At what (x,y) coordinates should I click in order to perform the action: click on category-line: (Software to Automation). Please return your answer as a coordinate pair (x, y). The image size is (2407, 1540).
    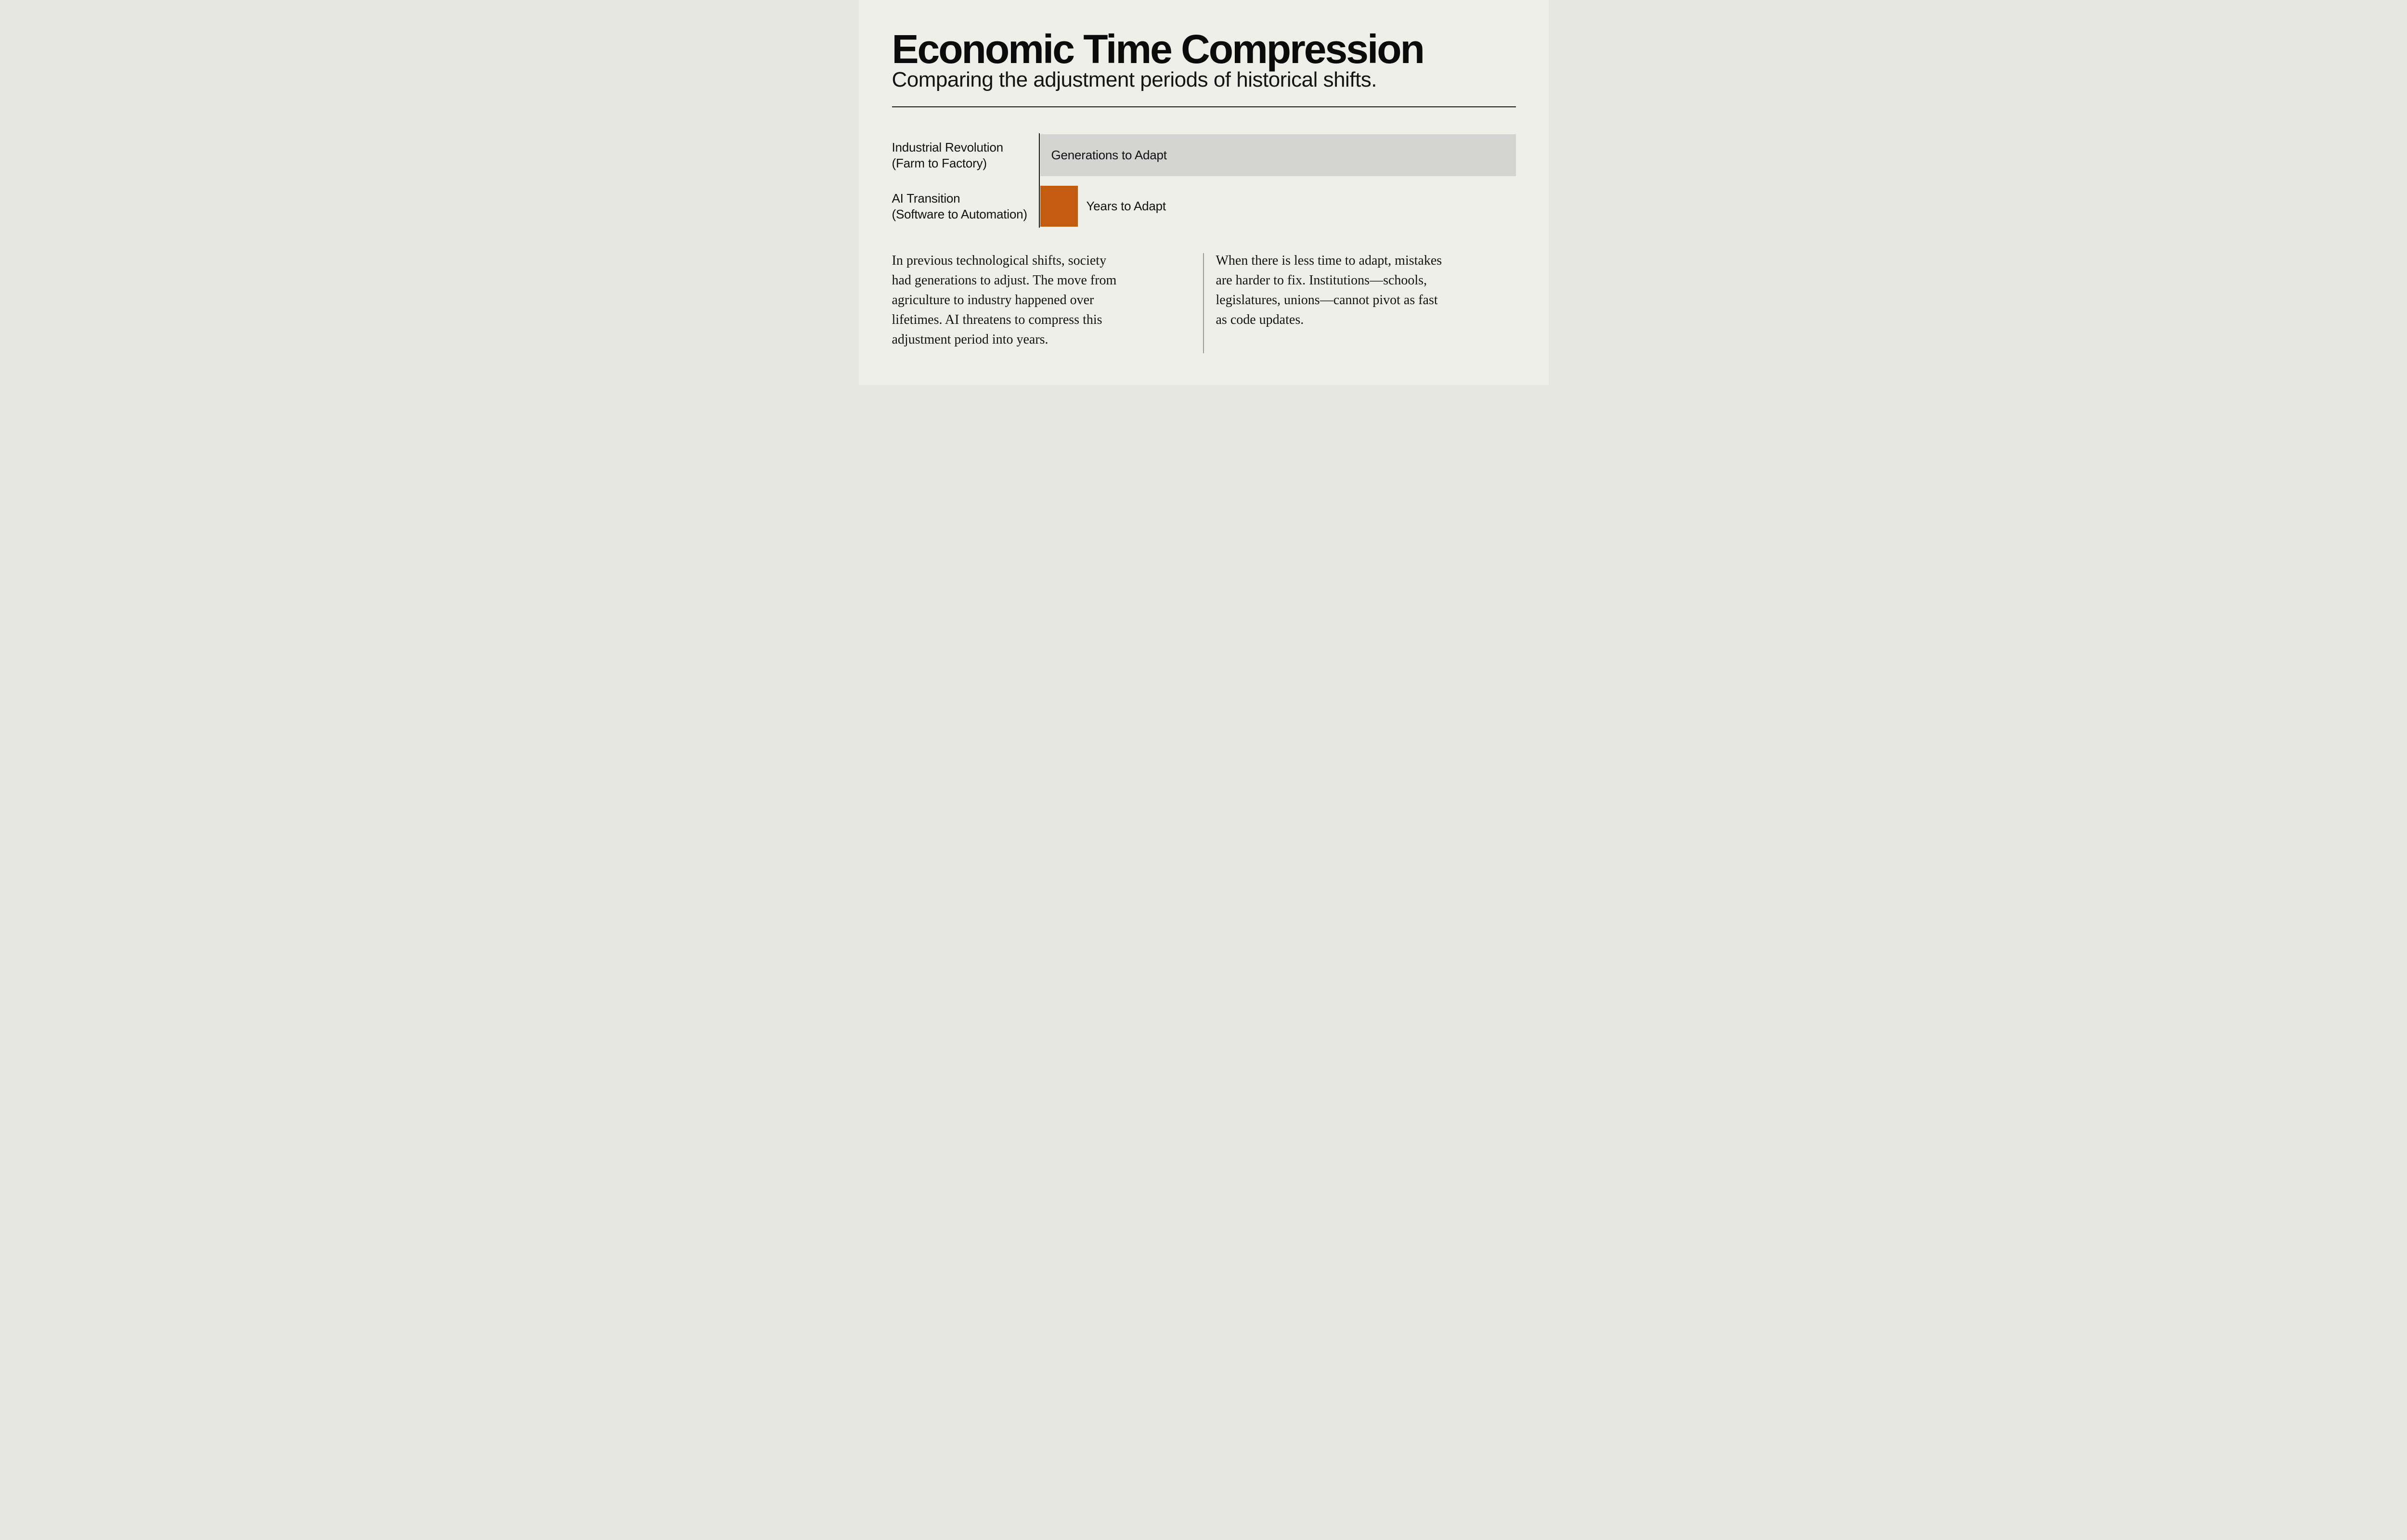
    Looking at the image, I should click on (960, 214).